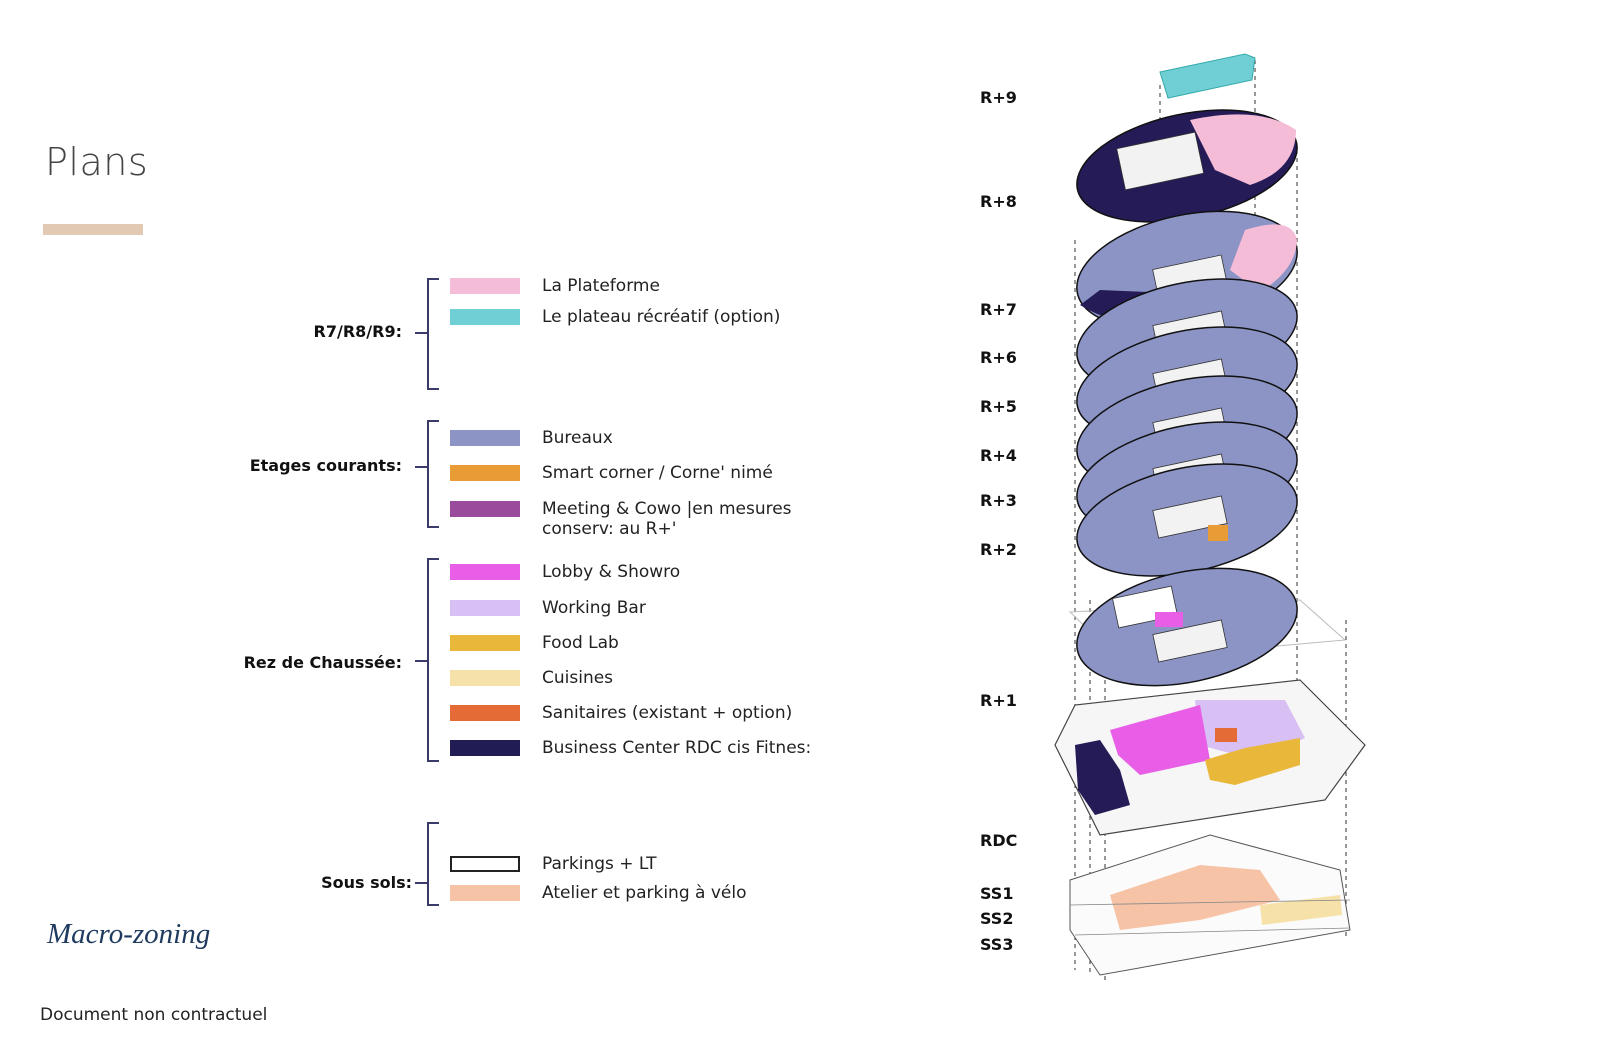 Image resolution: width=1600 pixels, height=1040 pixels. Describe the element at coordinates (644, 893) in the screenshot. I see `legend-item-label: Atelier et parking à vélo` at that location.